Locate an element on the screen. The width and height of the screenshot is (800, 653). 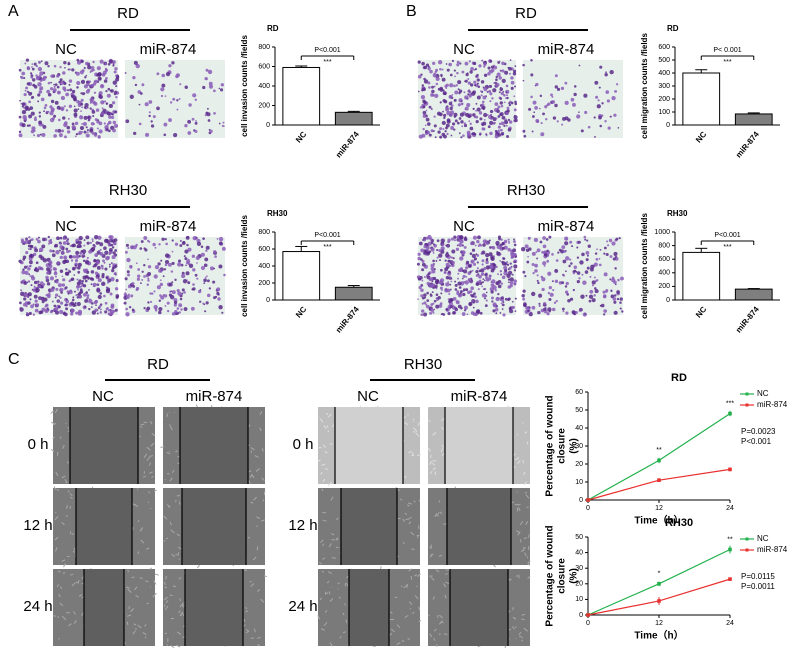
bar is located at coordinates (301, 276).